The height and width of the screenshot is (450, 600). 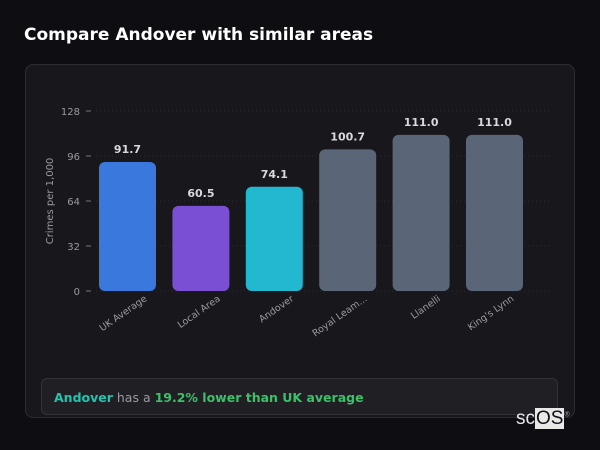 I want to click on data-label: 91.7, so click(x=127, y=149).